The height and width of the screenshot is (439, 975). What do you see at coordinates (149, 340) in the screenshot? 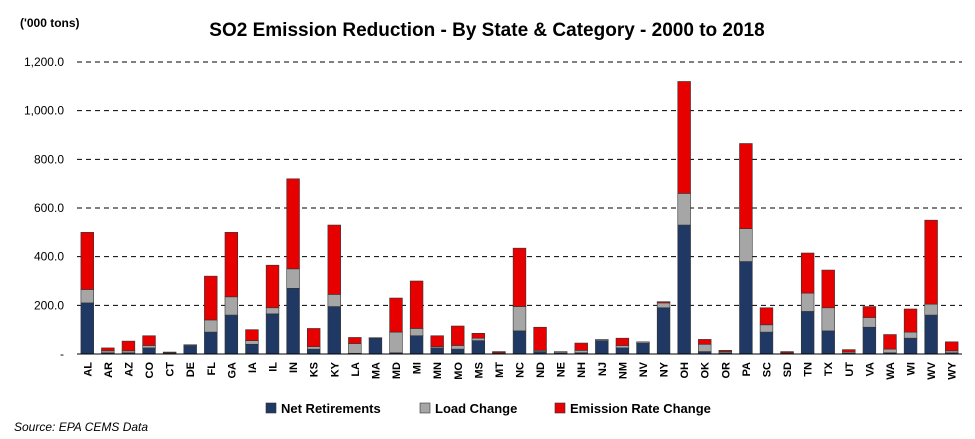
I see `bar-co-emission-rate-change` at bounding box center [149, 340].